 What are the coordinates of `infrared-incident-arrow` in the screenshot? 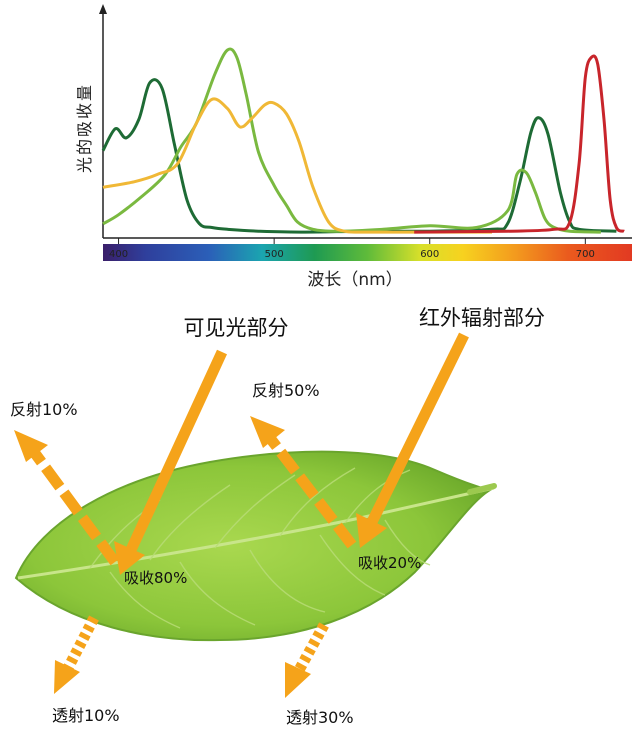 It's located at (412, 440).